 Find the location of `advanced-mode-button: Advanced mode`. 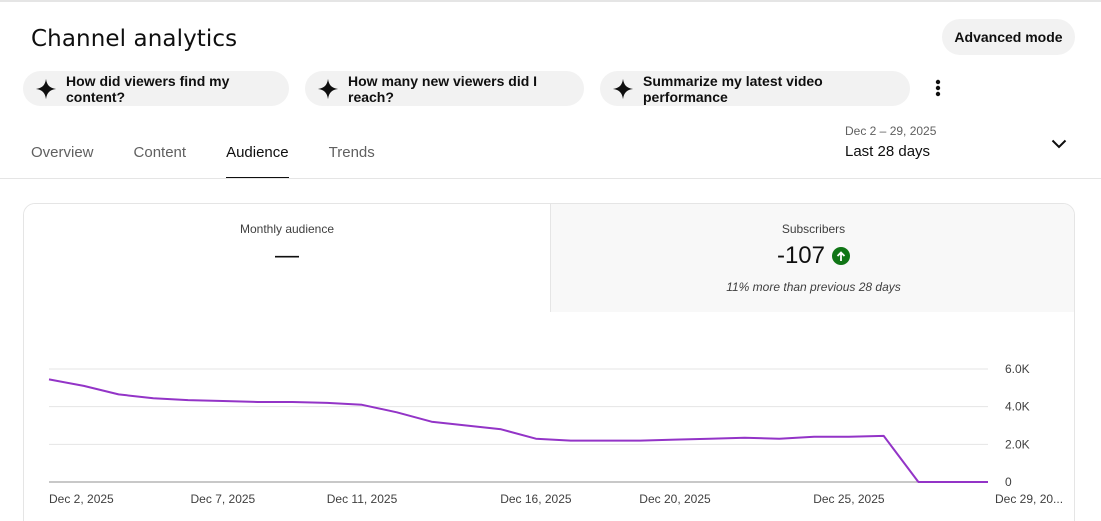

advanced-mode-button: Advanced mode is located at coordinates (1008, 37).